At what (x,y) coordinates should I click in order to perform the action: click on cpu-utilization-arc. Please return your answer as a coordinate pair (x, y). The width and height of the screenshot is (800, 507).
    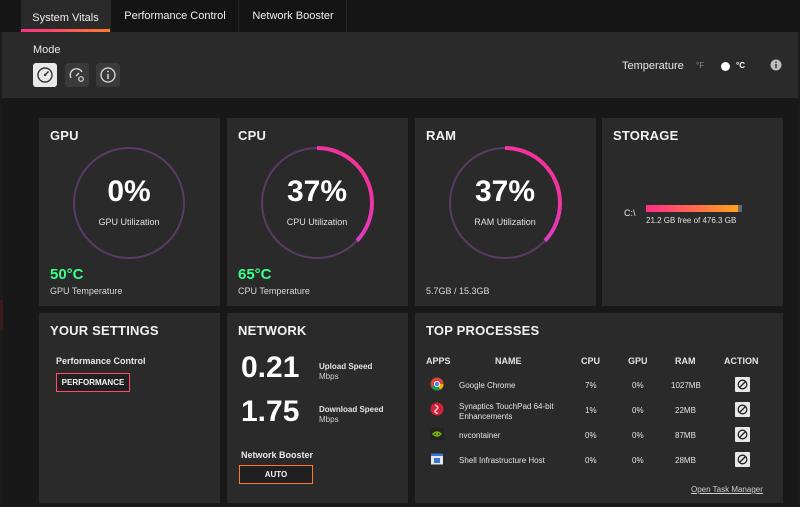
    Looking at the image, I should click on (317, 203).